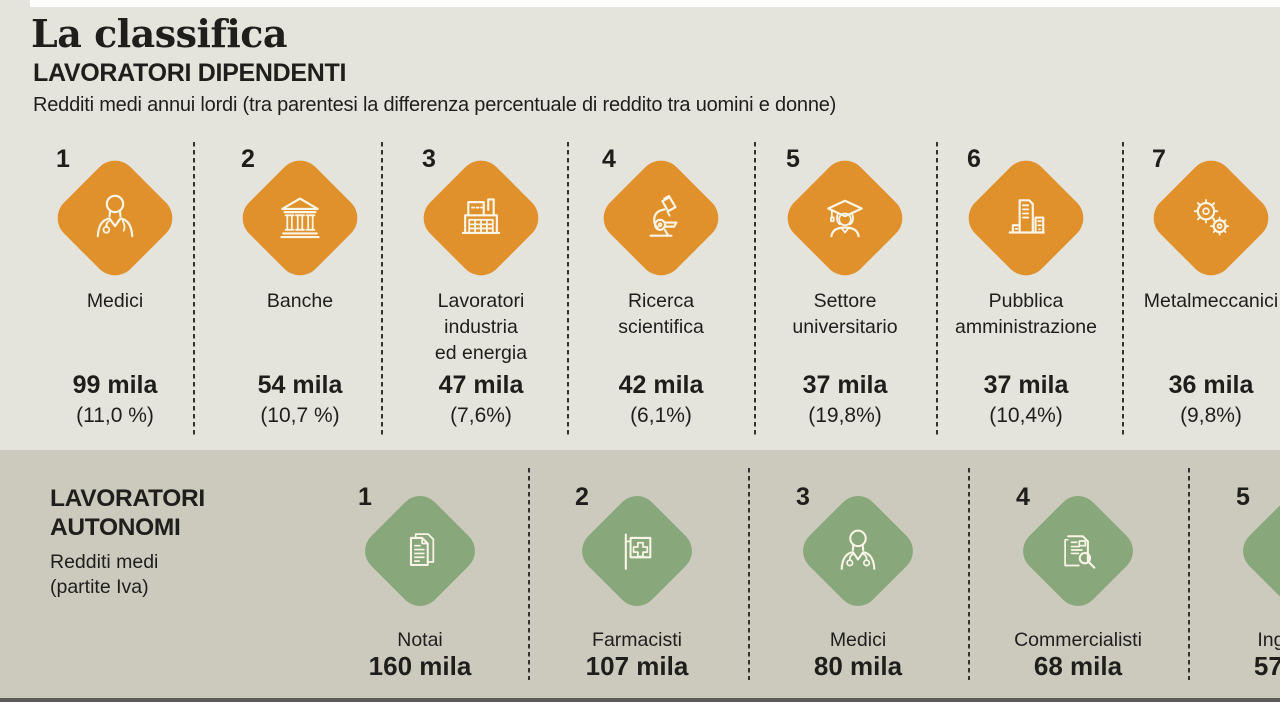  What do you see at coordinates (663, 215) in the screenshot?
I see `microscope-icon` at bounding box center [663, 215].